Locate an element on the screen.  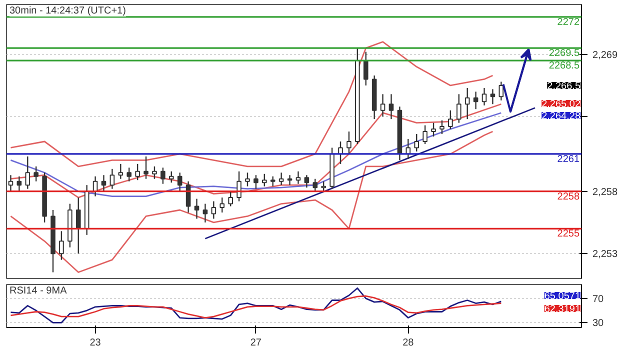
ref-line-label: 2268.5 is located at coordinates (564, 66).